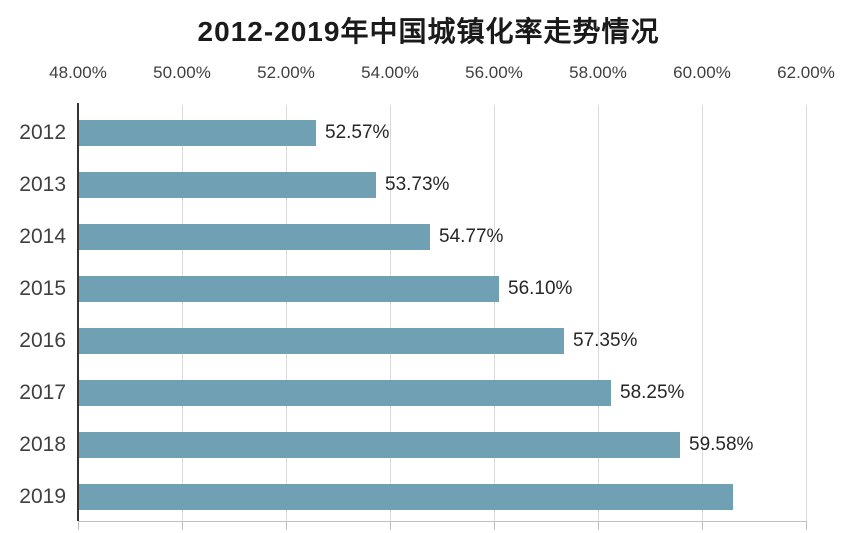 This screenshot has height=533, width=857. What do you see at coordinates (721, 444) in the screenshot?
I see `bar-value-label: 59.58%` at bounding box center [721, 444].